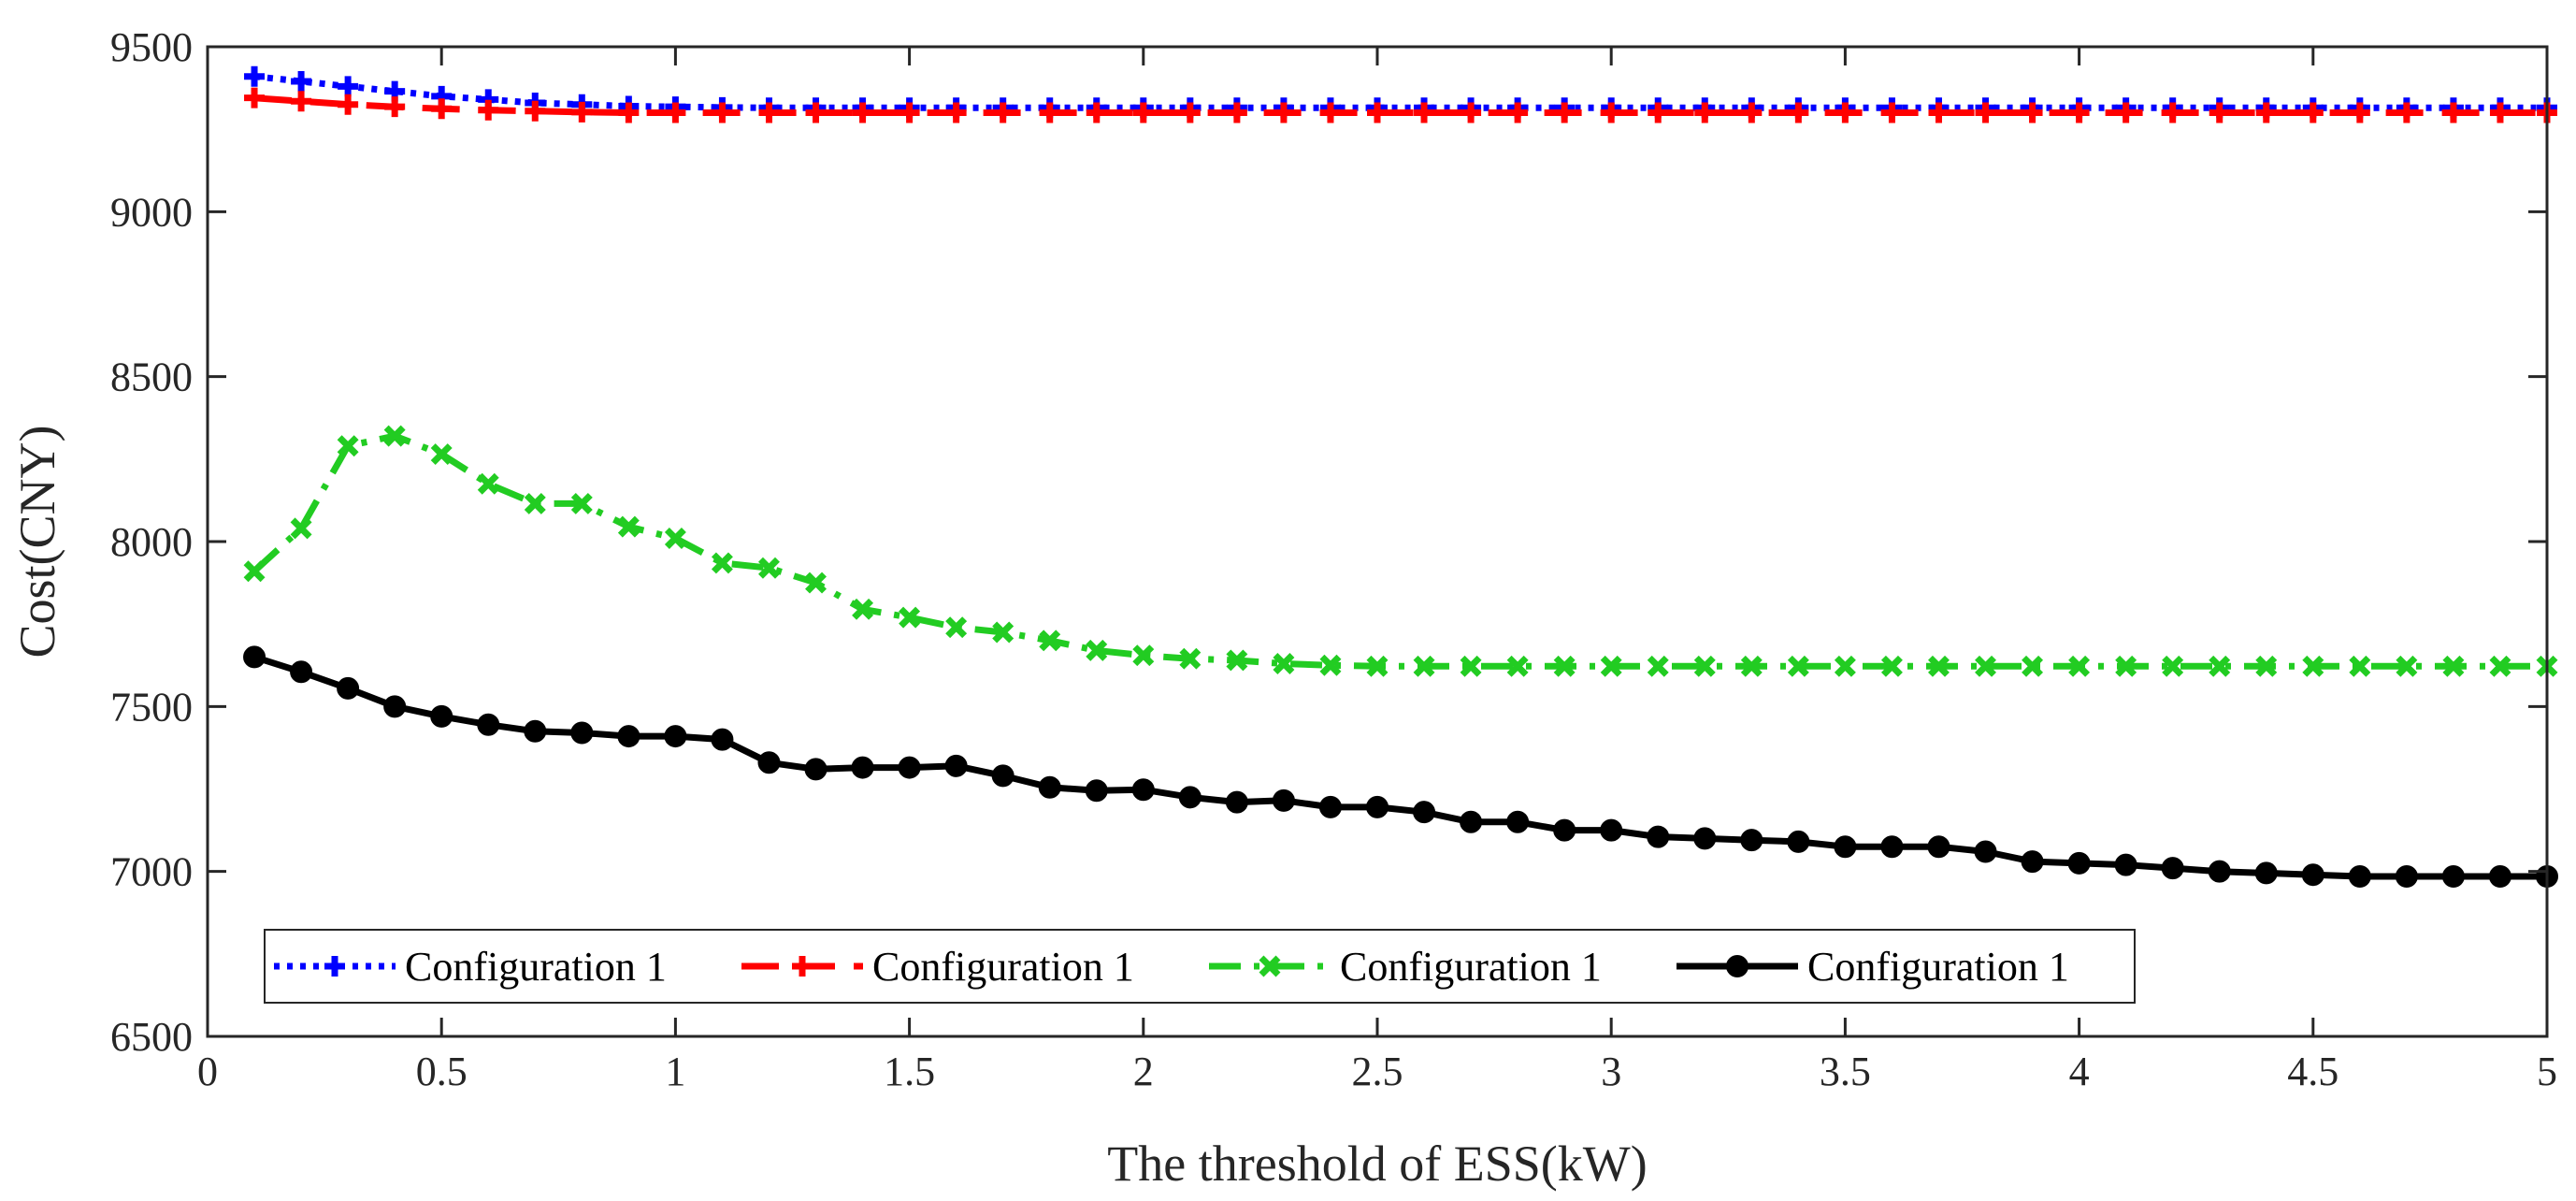  What do you see at coordinates (208, 1071) in the screenshot?
I see `x-tick-label: 0` at bounding box center [208, 1071].